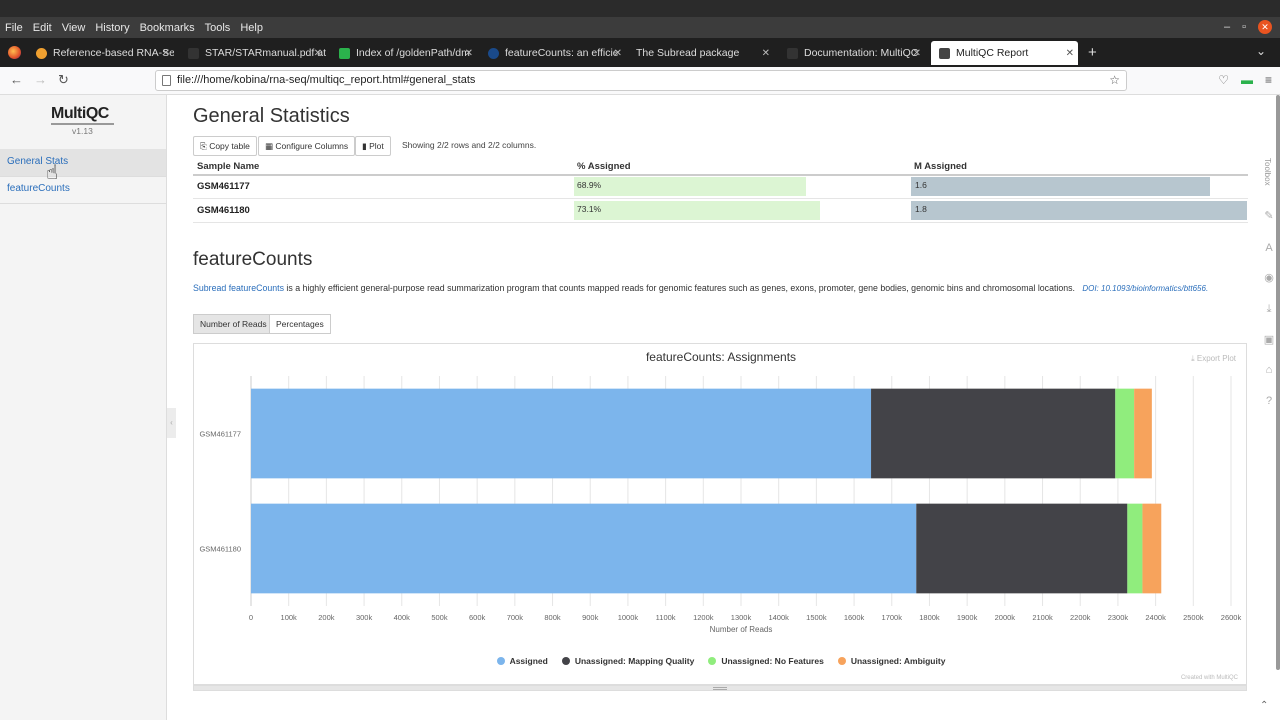 This screenshot has height=720, width=1280. Describe the element at coordinates (720, 688) in the screenshot. I see `plot-resize-handle` at that location.